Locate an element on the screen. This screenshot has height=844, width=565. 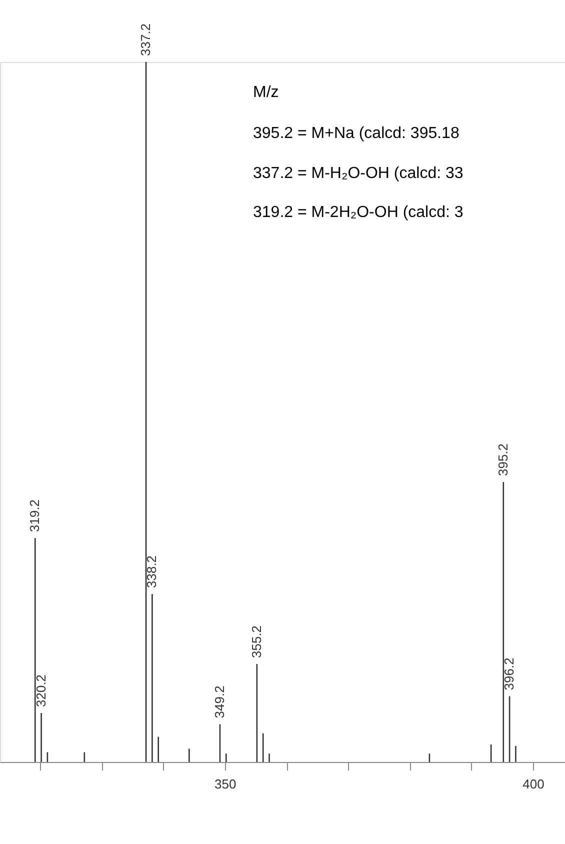
x-tick-label: 350 is located at coordinates (225, 784).